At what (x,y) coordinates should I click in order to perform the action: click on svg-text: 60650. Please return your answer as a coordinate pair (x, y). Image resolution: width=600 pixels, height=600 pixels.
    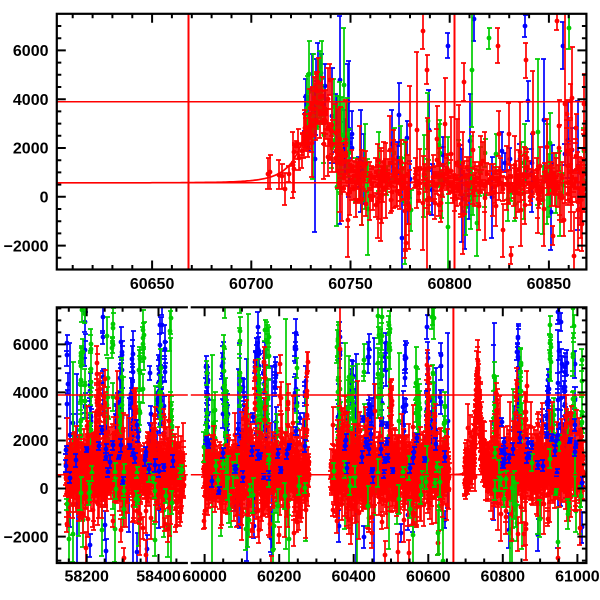
    Looking at the image, I should click on (152, 284).